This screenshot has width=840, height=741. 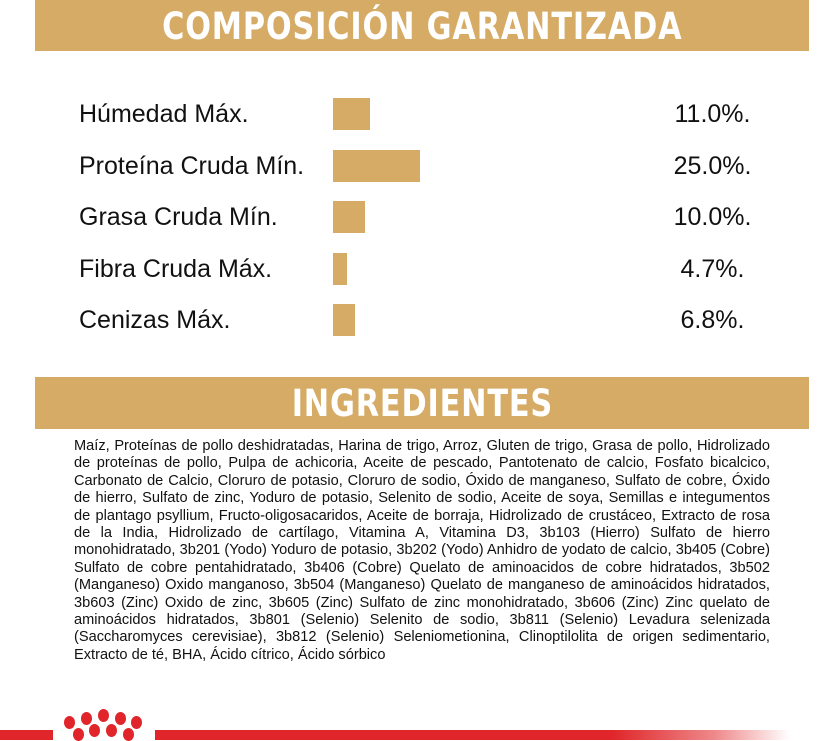 What do you see at coordinates (420, 320) in the screenshot?
I see `composition-row: Cenizas Máx. 6.8%.` at bounding box center [420, 320].